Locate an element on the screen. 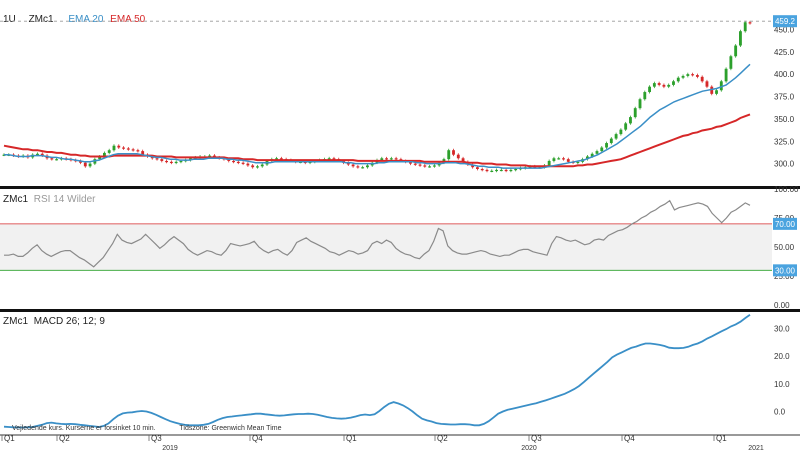 Image resolution: width=800 pixels, height=450 pixels. interval-label: 1U is located at coordinates (9, 19).